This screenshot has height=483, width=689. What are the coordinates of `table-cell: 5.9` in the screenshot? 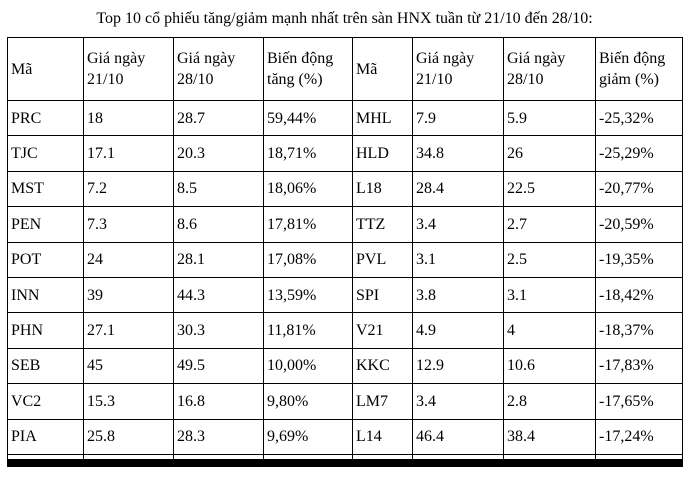 It's located at (549, 118).